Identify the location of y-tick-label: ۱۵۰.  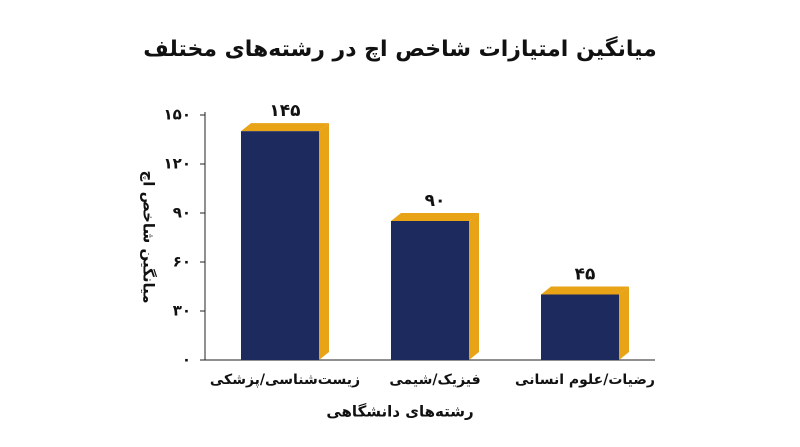
(177, 115).